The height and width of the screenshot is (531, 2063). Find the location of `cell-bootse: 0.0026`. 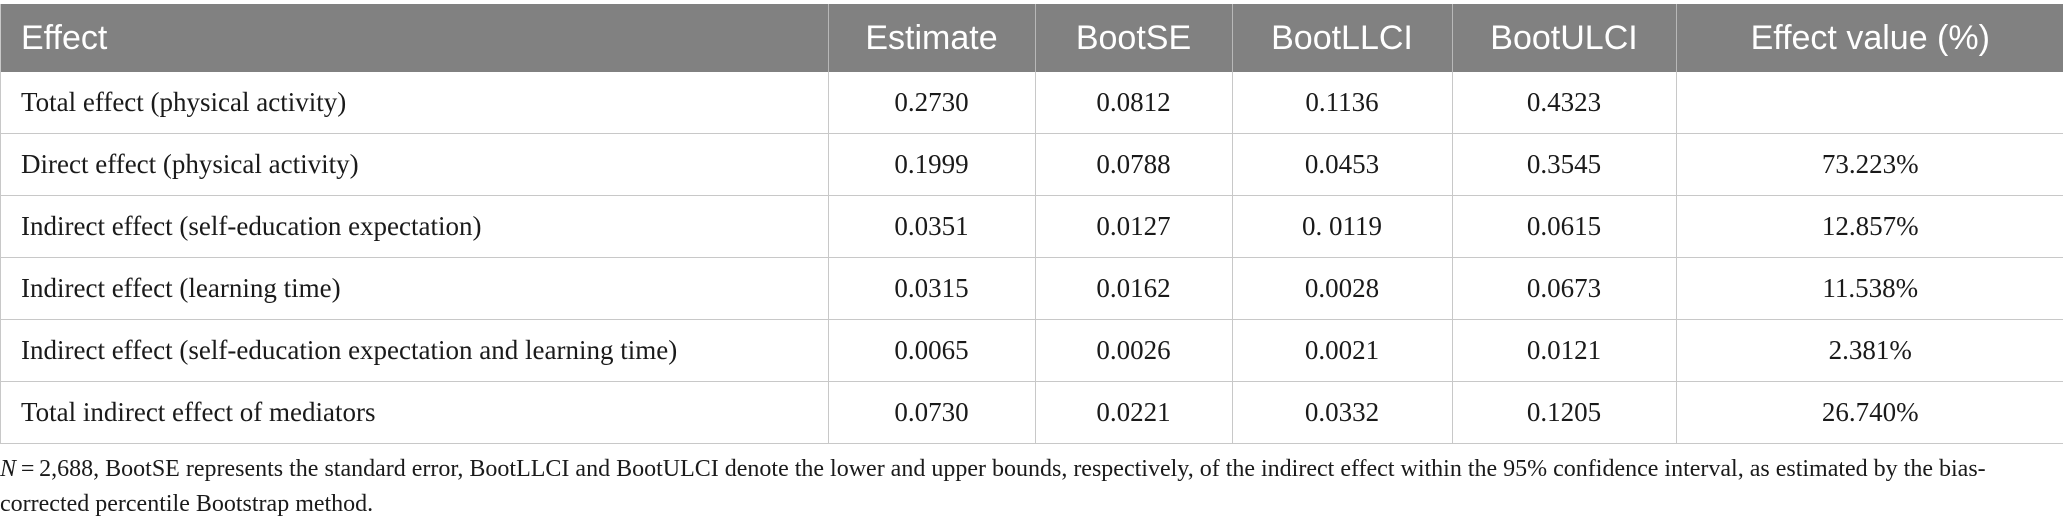

cell-bootse: 0.0026 is located at coordinates (1134, 350).